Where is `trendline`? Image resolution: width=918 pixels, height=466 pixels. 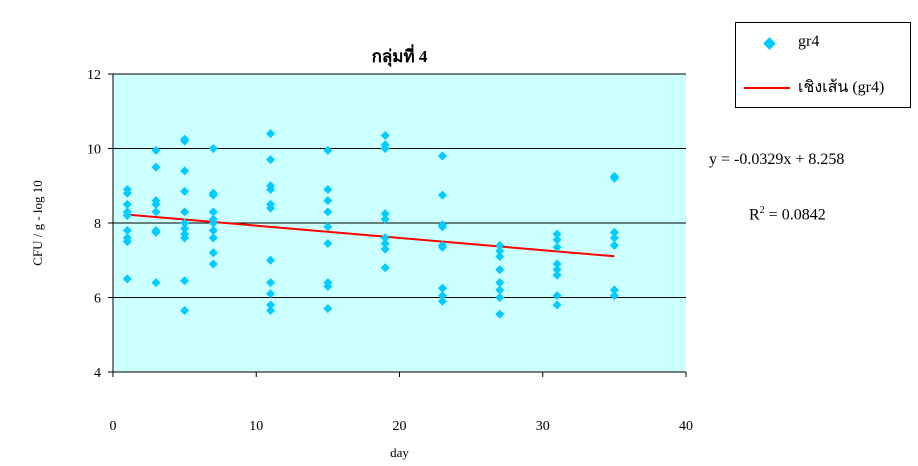 trendline is located at coordinates (371, 235).